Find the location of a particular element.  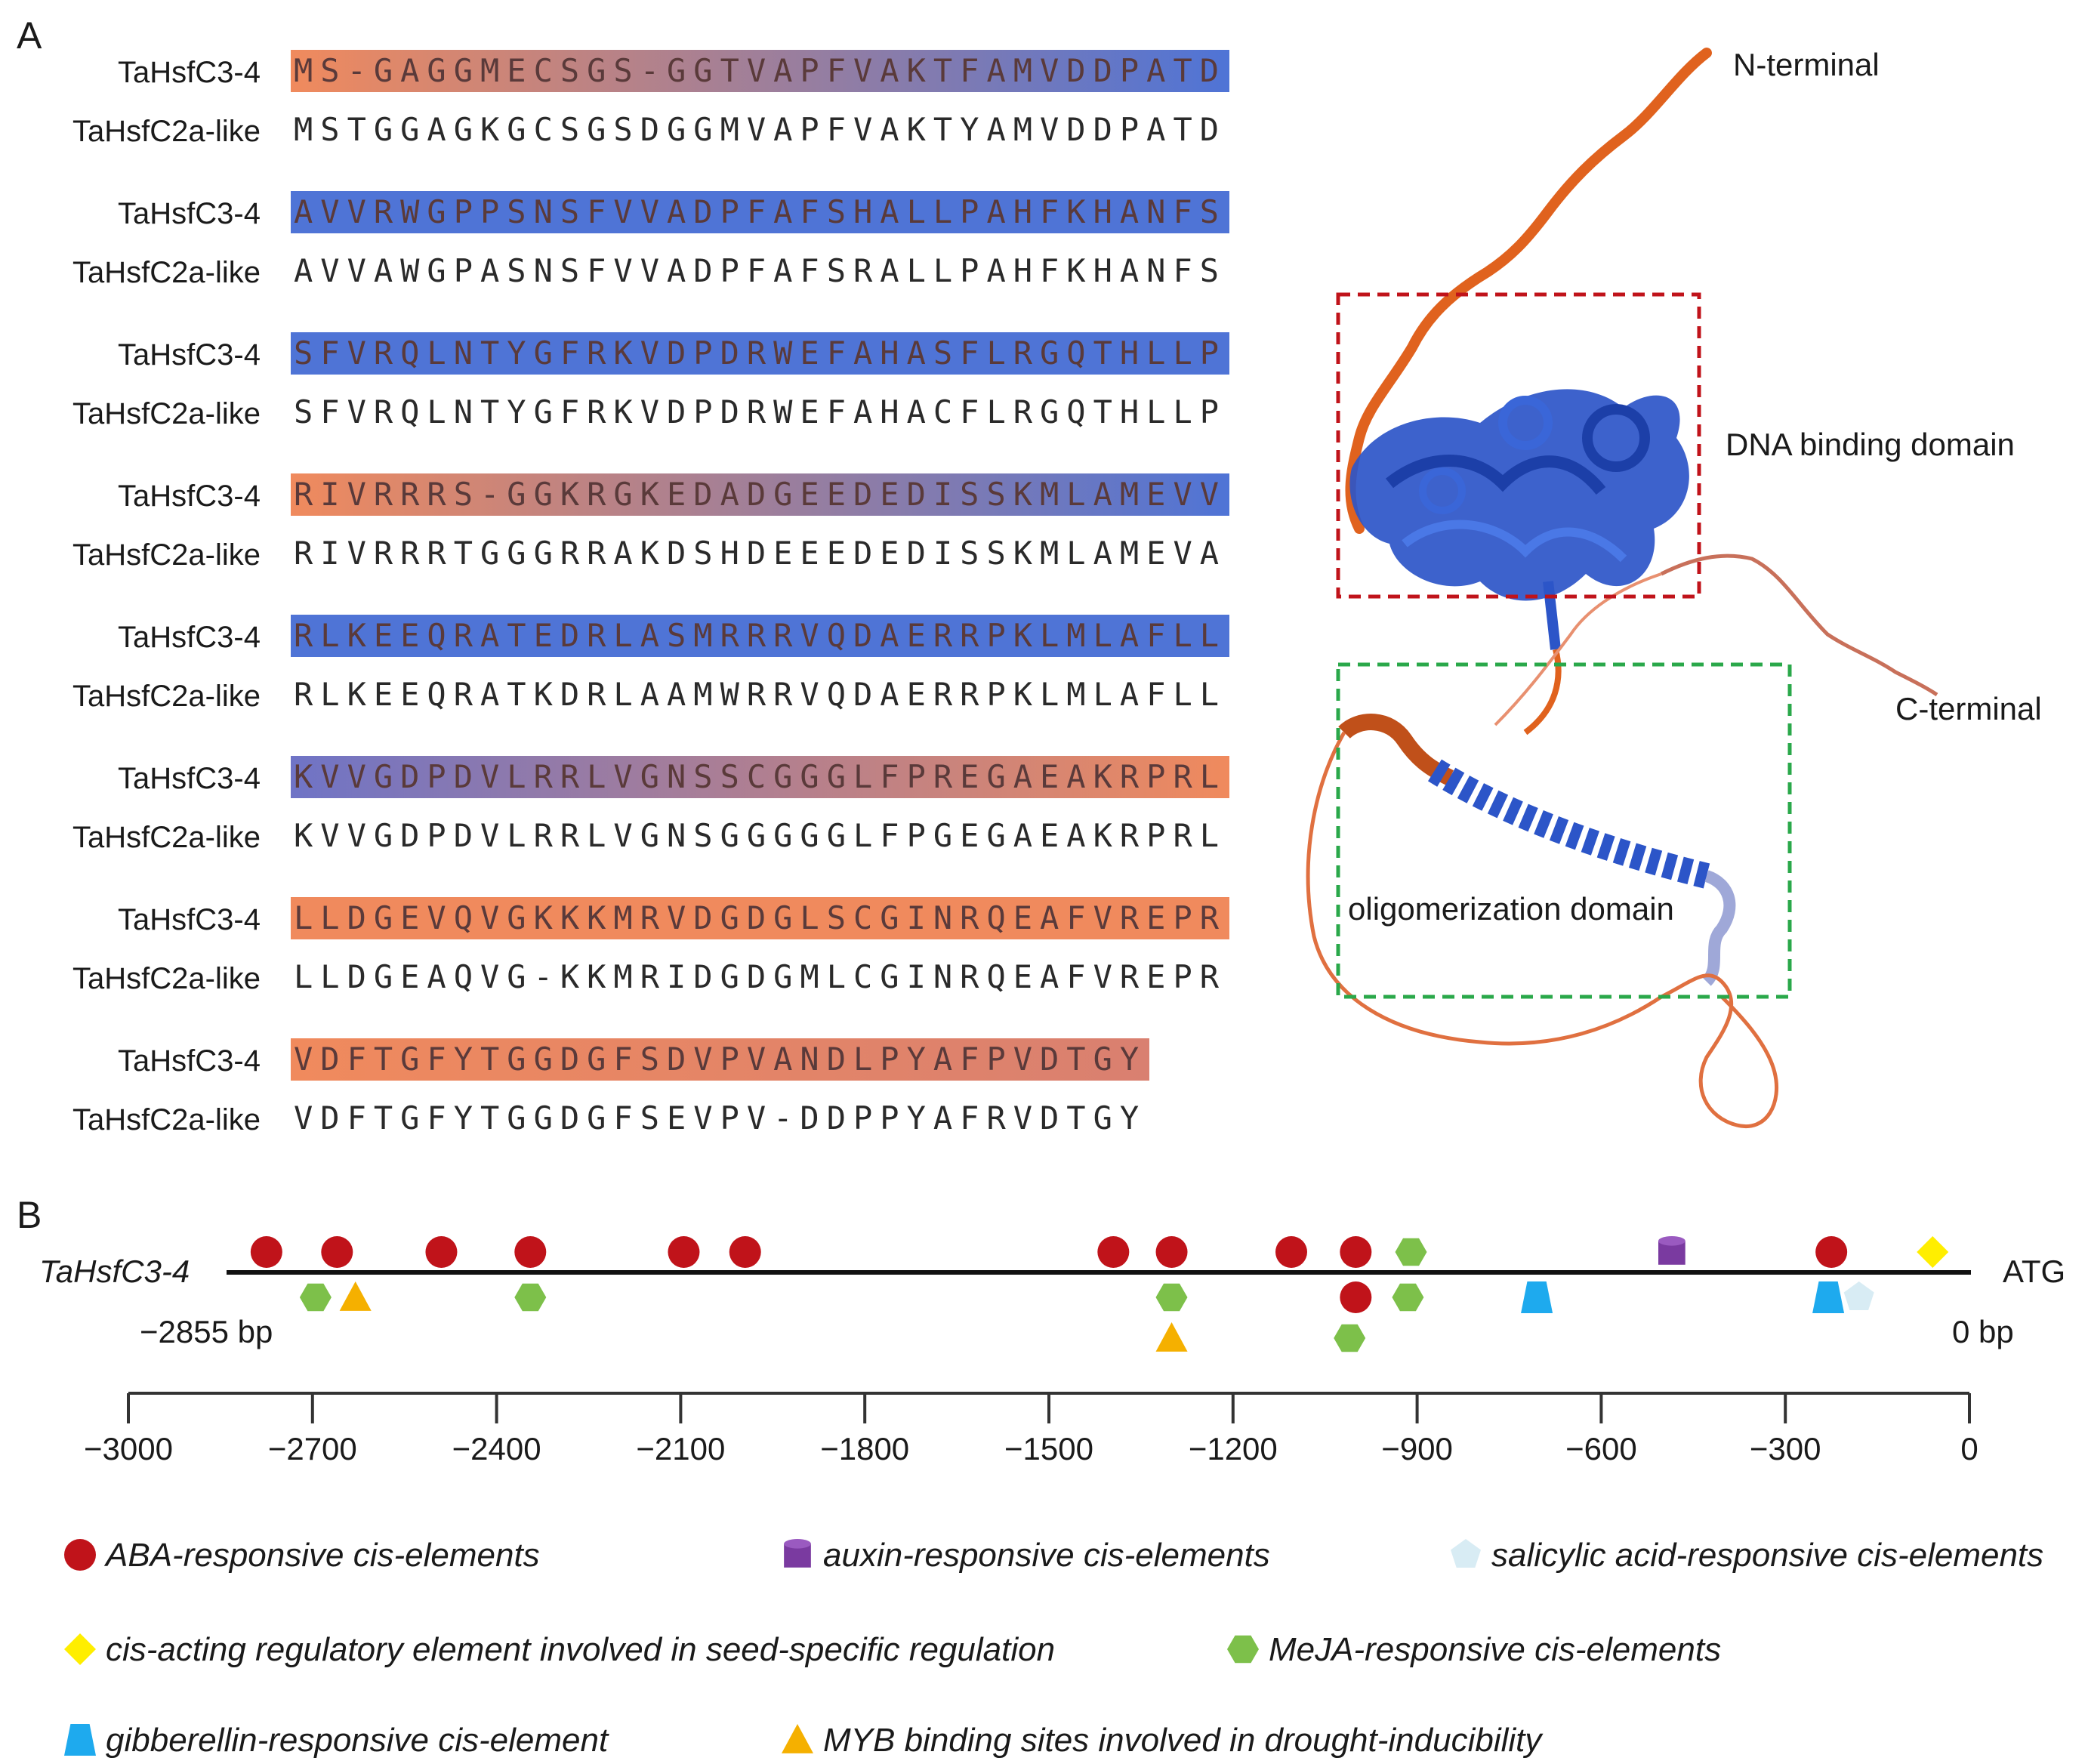

legend-label-meja: MeJA-responsive cis-elements is located at coordinates (1495, 1649).